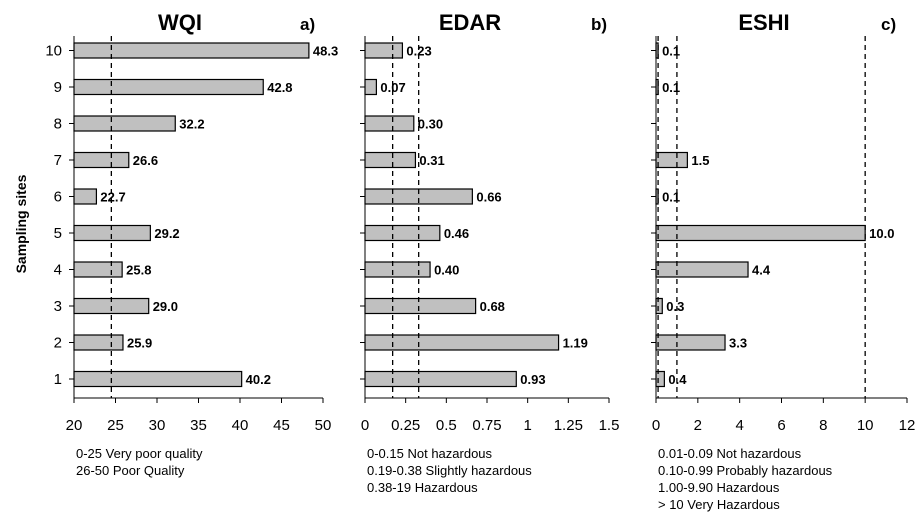 The width and height of the screenshot is (919, 521). What do you see at coordinates (139, 453) in the screenshot?
I see `legend-line: 0-25 Very poor quality` at bounding box center [139, 453].